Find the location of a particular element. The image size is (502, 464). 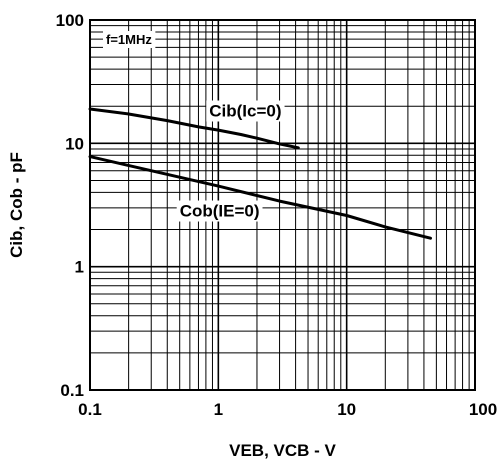

y-tick-label: 100 is located at coordinates (70, 20).